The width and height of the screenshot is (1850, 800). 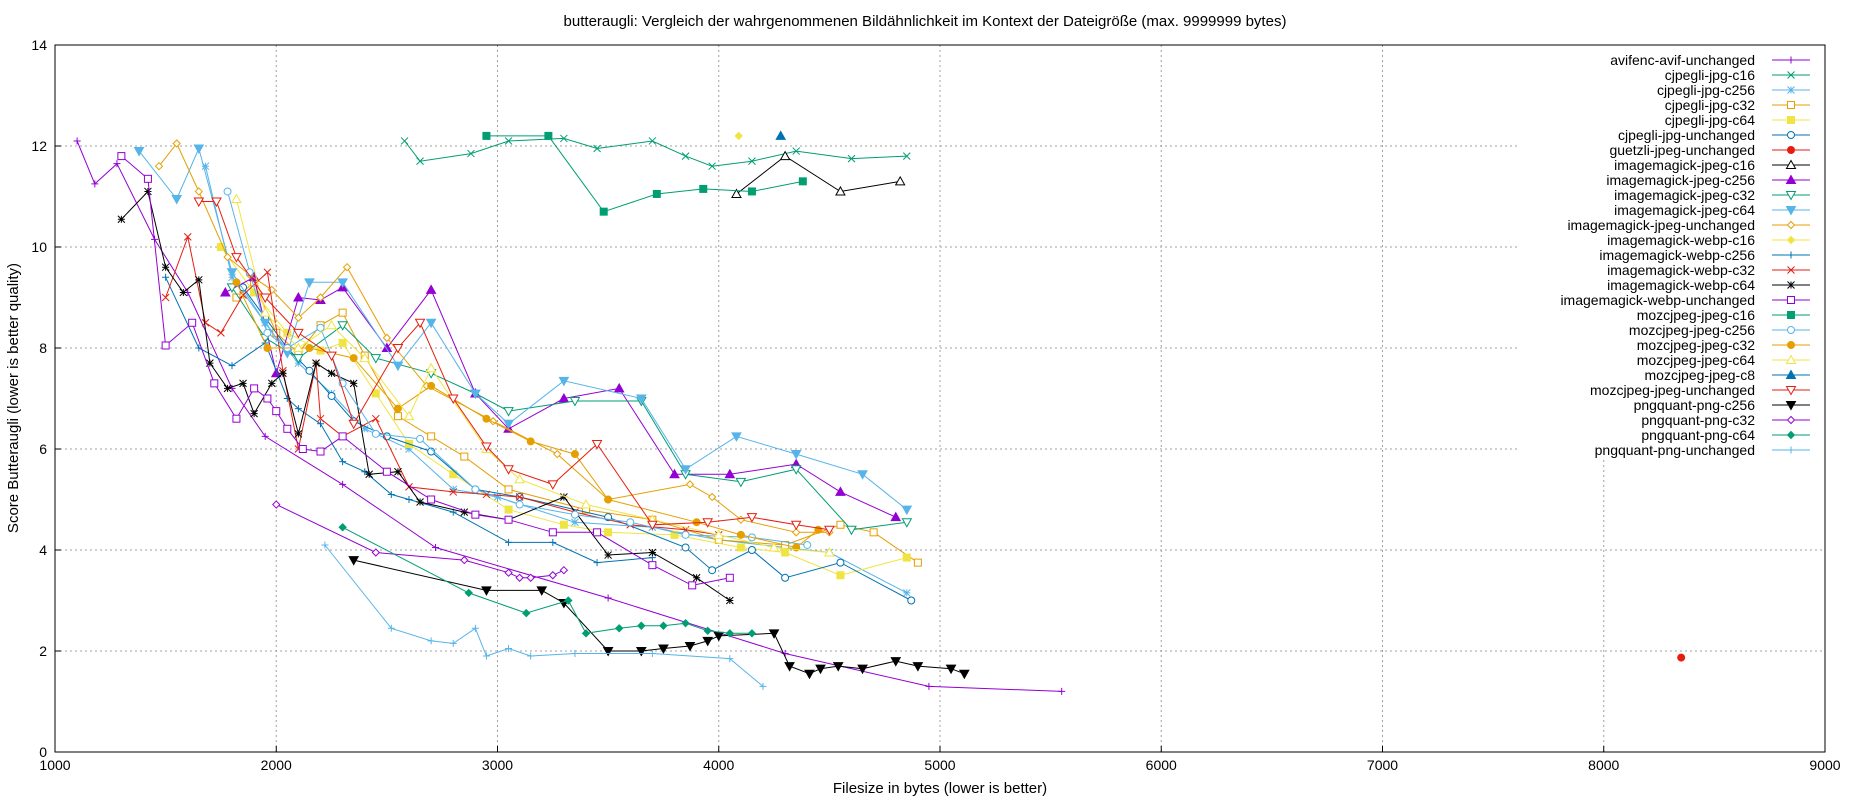 I want to click on legend-label: guetzli-jpeg-unchanged, so click(x=1682, y=150).